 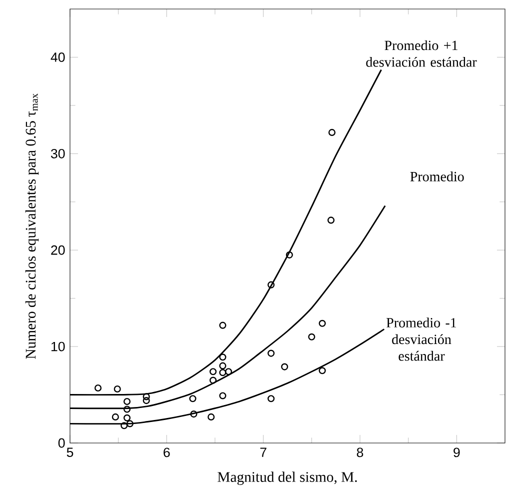 I want to click on x-tick-label: 8, so click(x=360, y=453).